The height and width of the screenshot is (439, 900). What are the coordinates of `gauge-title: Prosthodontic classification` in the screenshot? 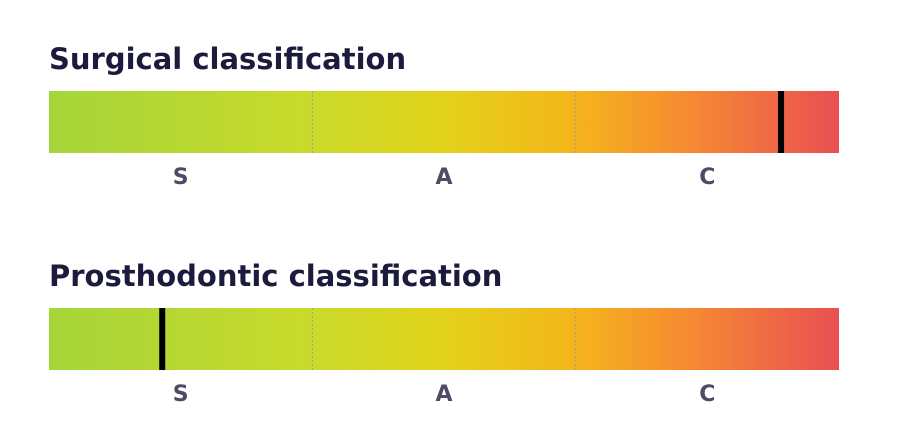 It's located at (275, 276).